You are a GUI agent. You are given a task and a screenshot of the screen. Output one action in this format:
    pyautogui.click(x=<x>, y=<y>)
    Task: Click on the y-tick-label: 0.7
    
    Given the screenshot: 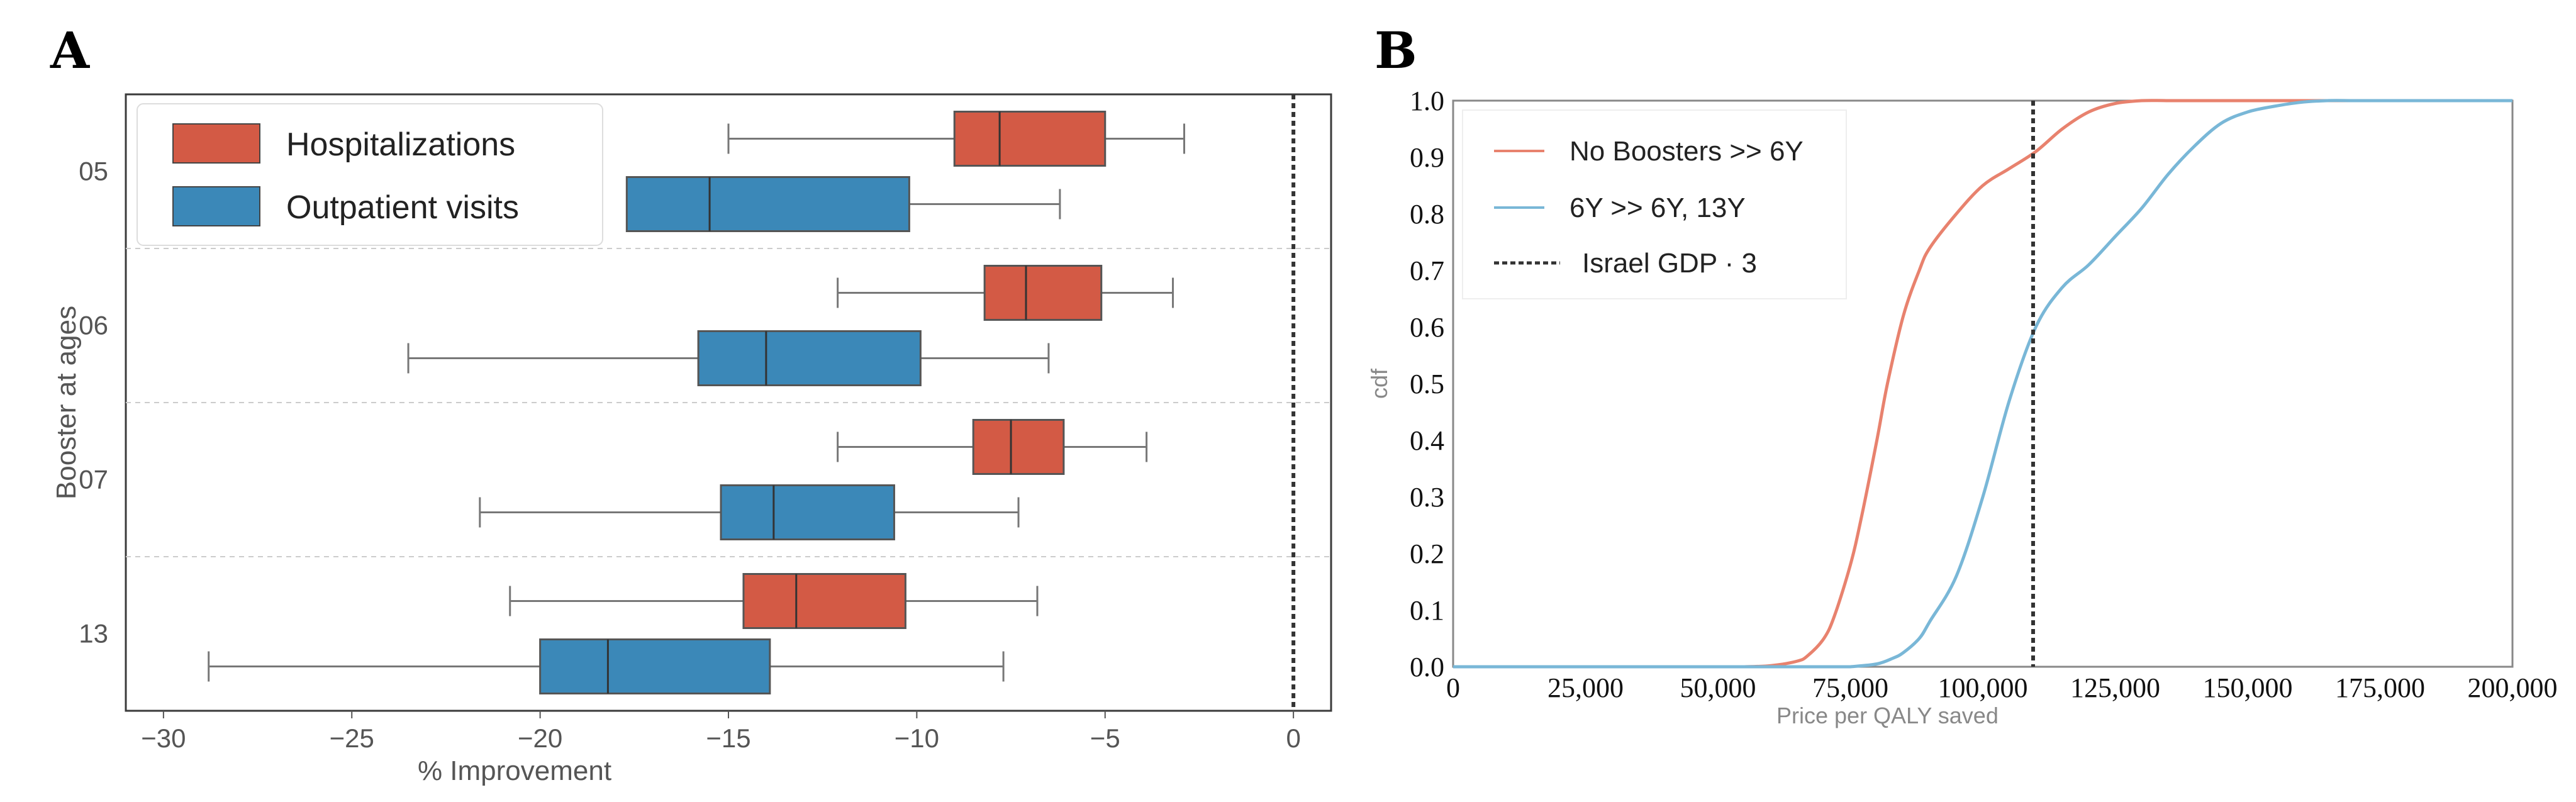 What is the action you would take?
    pyautogui.click(x=1427, y=270)
    